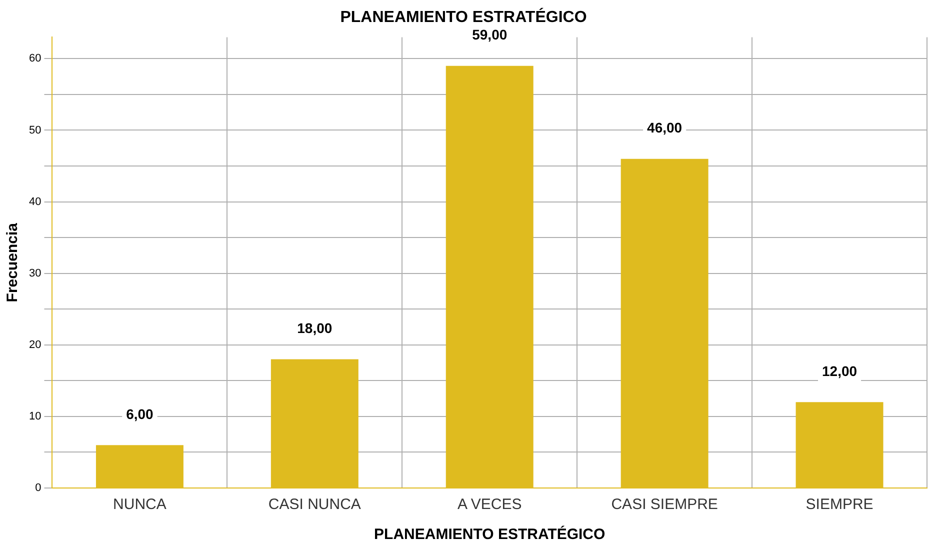 The width and height of the screenshot is (931, 548). Describe the element at coordinates (139, 505) in the screenshot. I see `x-tick-label: NUNCA` at that location.